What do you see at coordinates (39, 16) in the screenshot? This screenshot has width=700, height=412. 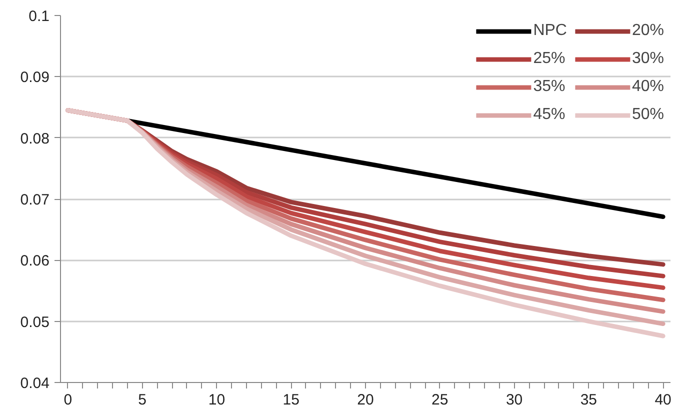 I see `y-tick-label: 0.1` at bounding box center [39, 16].